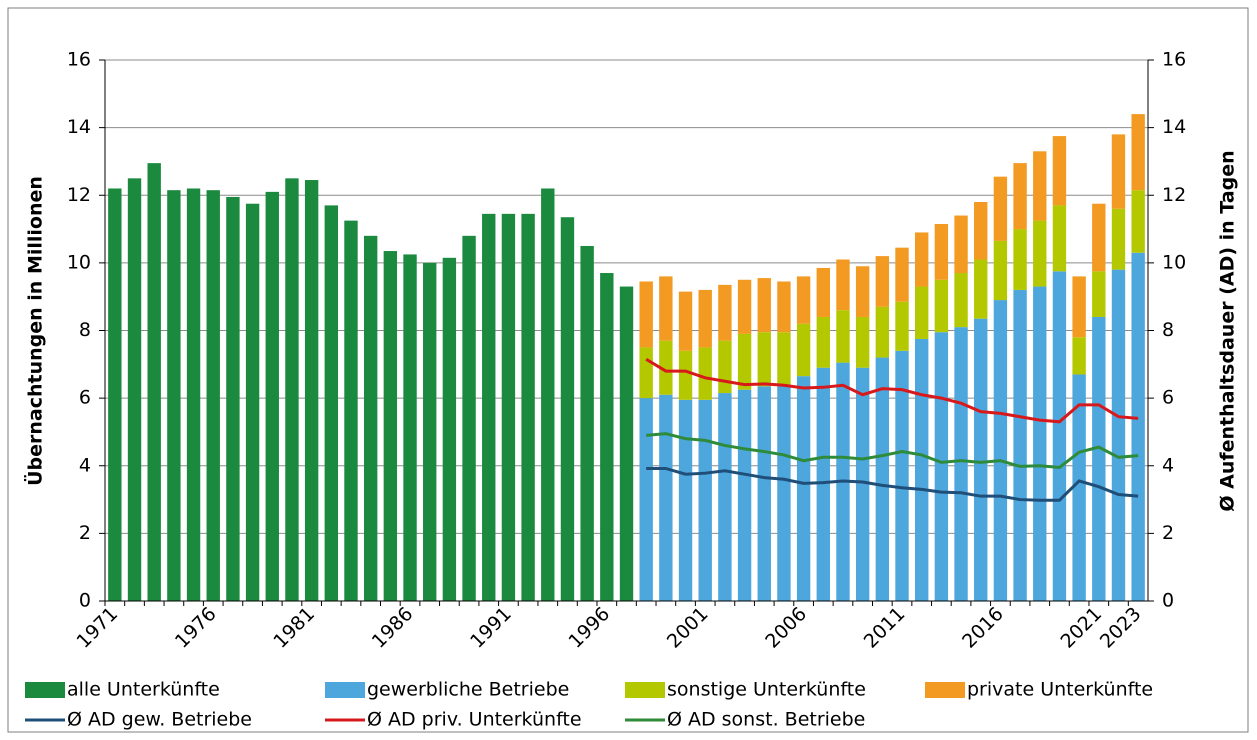  What do you see at coordinates (85, 398) in the screenshot?
I see `y-tick-label: 6` at bounding box center [85, 398].